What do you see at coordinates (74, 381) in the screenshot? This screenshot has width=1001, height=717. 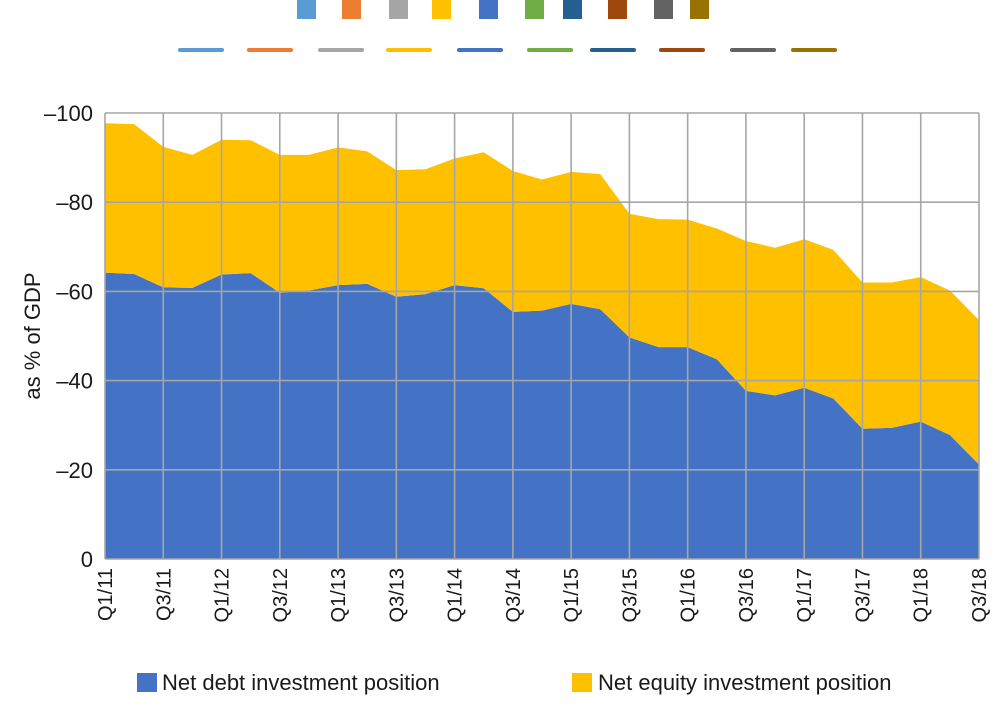 I see `y-tick-label: –40` at bounding box center [74, 381].